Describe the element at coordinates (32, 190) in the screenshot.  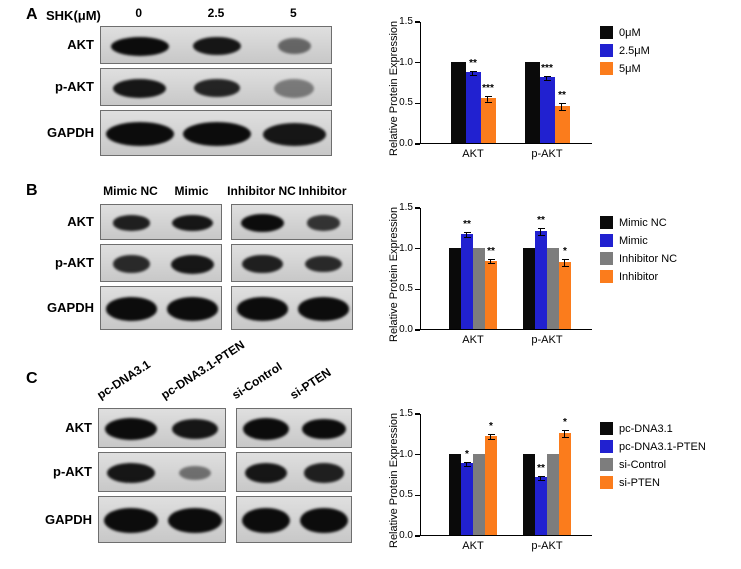
I see `panel-letter-B: B` at that location.